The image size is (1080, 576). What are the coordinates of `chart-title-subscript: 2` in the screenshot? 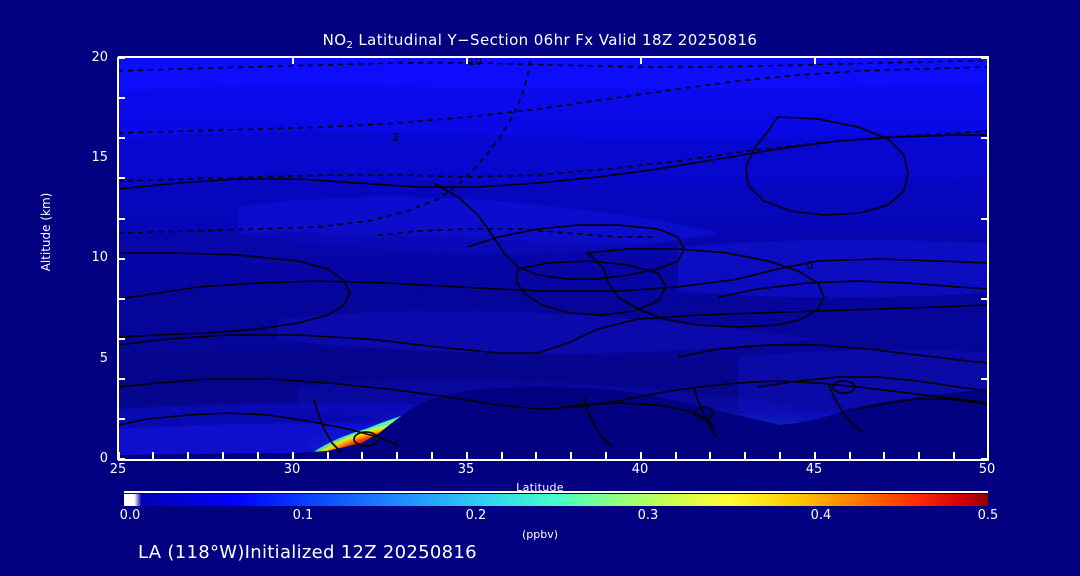 It's located at (350, 45).